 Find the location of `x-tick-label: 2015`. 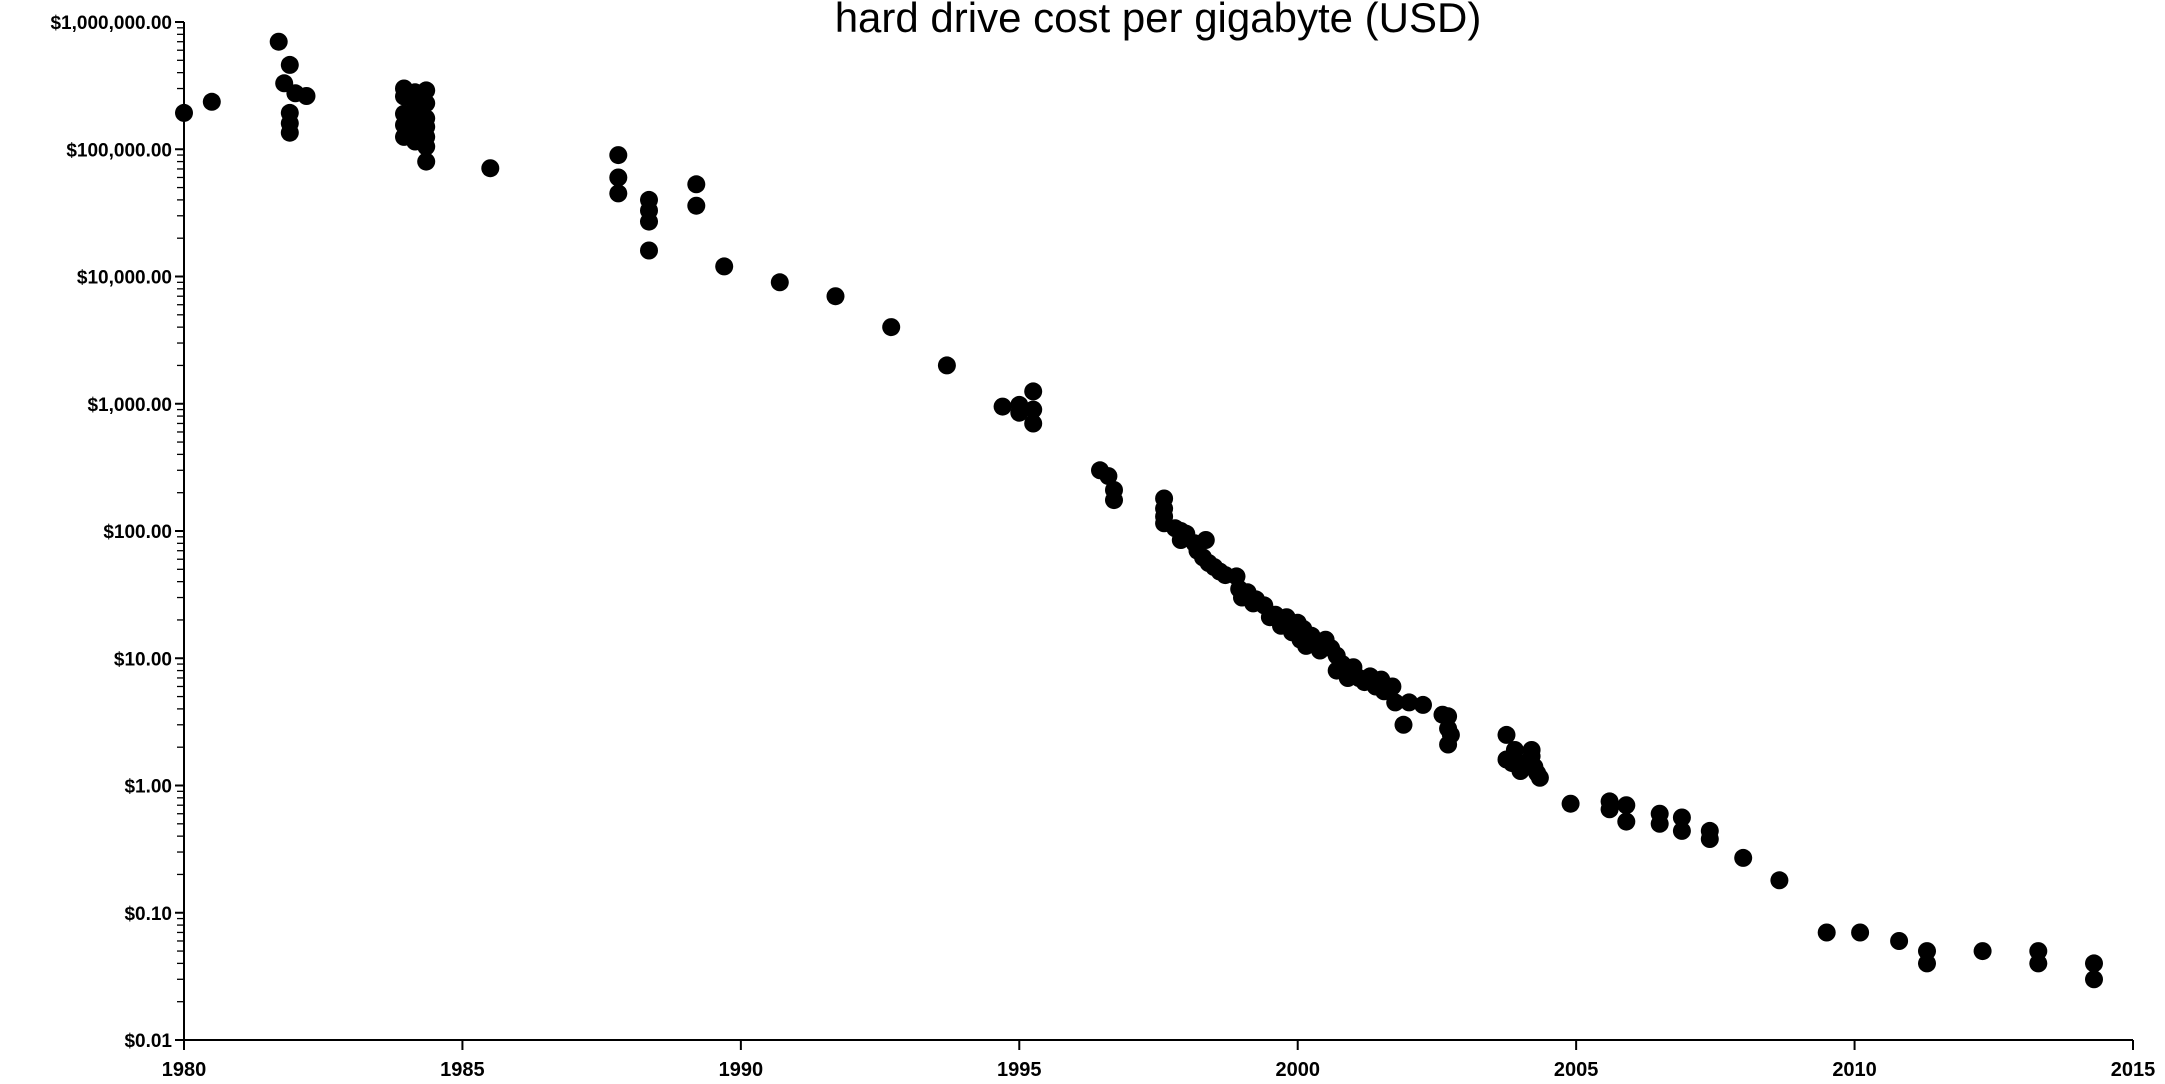

x-tick-label: 2015 is located at coordinates (2133, 1070).